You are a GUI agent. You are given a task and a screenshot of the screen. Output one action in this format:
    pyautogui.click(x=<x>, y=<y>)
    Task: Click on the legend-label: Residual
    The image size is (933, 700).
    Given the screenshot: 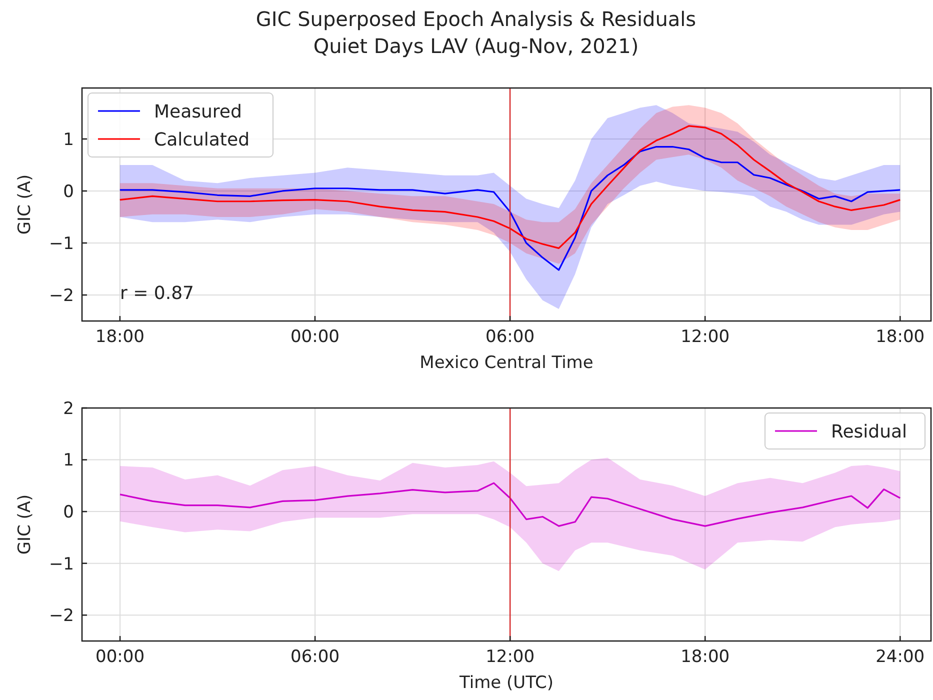 What is the action you would take?
    pyautogui.click(x=869, y=431)
    